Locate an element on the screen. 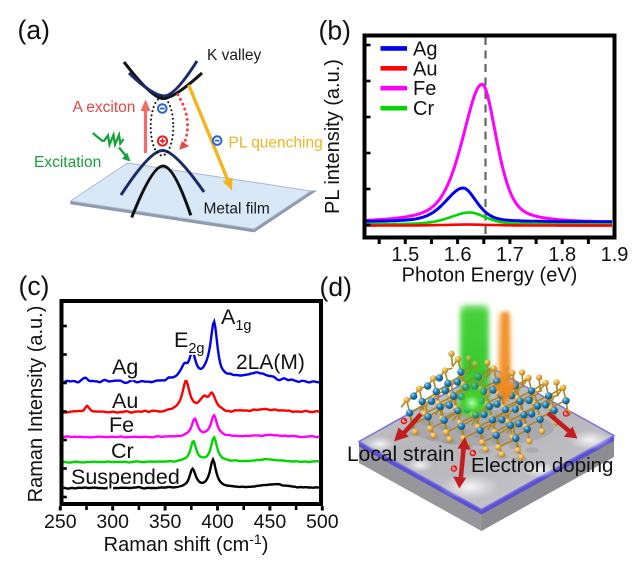 The width and height of the screenshot is (640, 563). svg-text: 500 is located at coordinates (322, 522).